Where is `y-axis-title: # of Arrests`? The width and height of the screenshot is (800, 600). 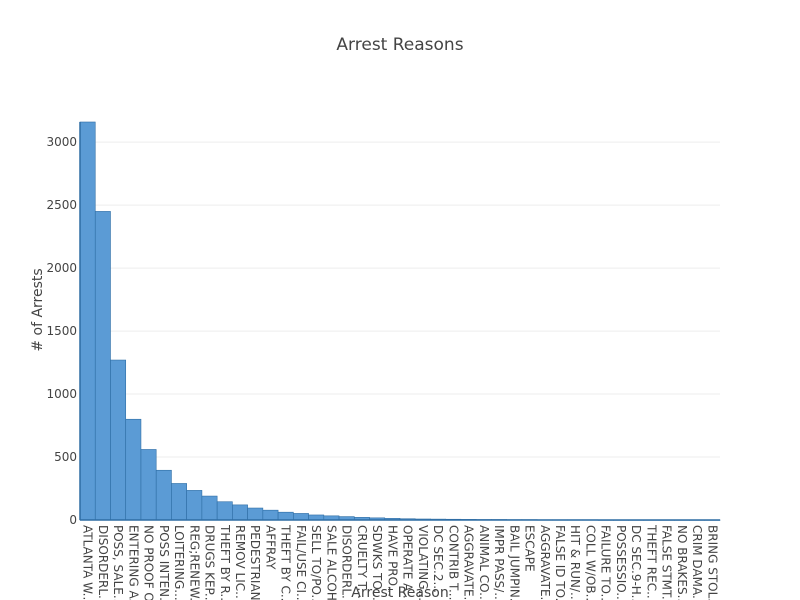
y-axis-title: # of Arrests is located at coordinates (38, 309).